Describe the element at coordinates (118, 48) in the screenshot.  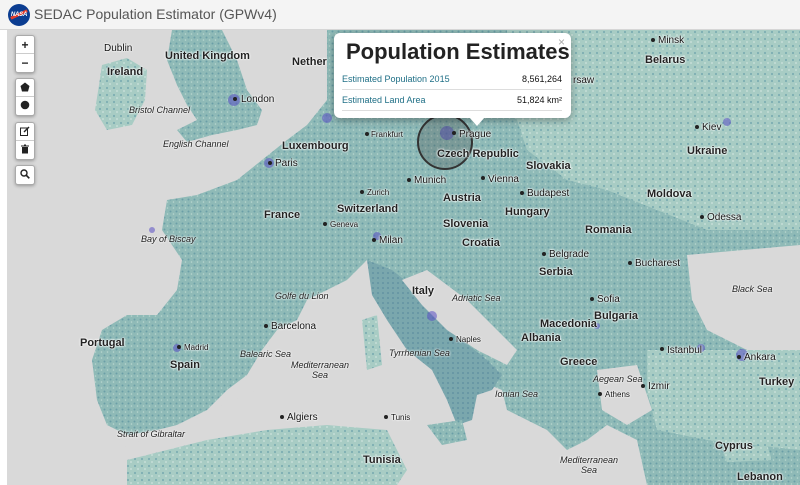
I see `city-label-dublin: Dublin` at that location.